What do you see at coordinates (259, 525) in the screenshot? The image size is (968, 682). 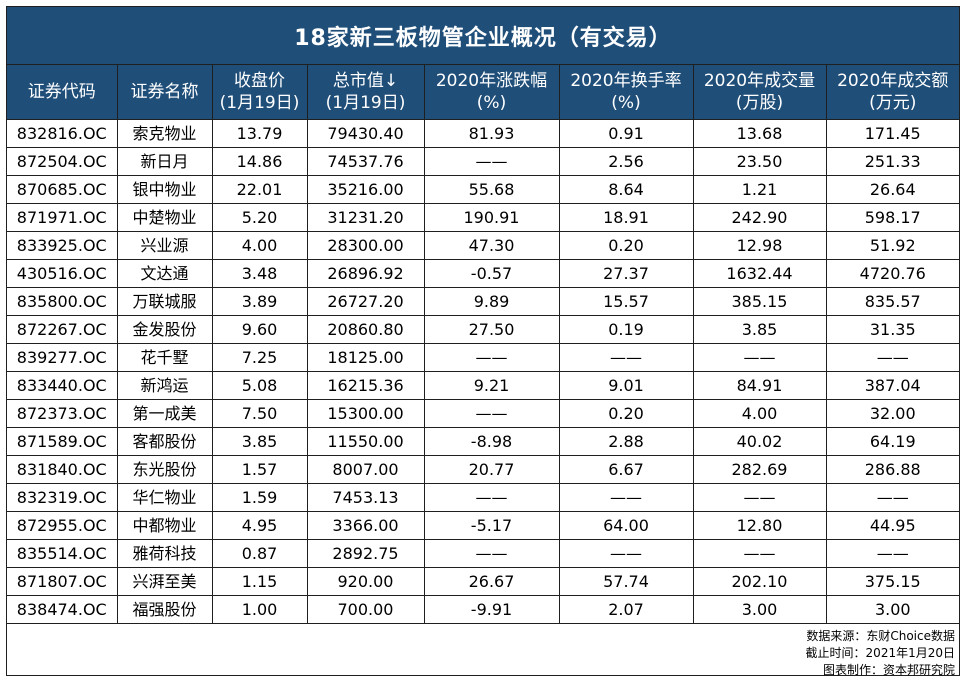 I see `cell-close-price: 4.95` at bounding box center [259, 525].